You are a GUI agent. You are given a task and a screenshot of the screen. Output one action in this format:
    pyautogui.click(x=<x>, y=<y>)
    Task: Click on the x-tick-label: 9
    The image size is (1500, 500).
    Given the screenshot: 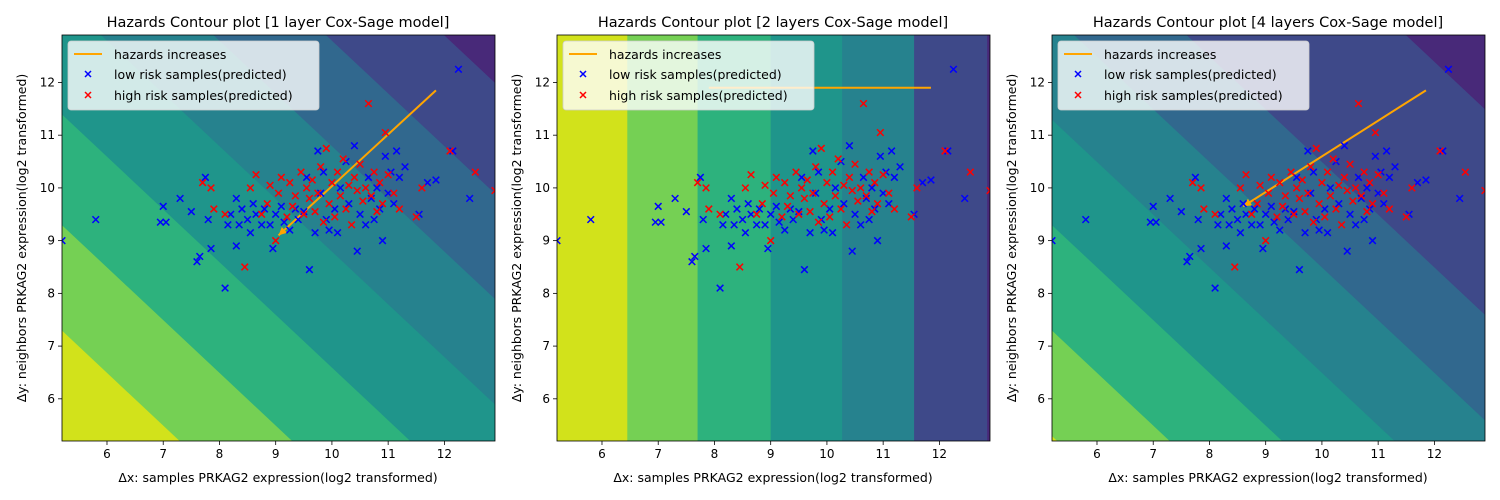 What is the action you would take?
    pyautogui.click(x=1266, y=454)
    